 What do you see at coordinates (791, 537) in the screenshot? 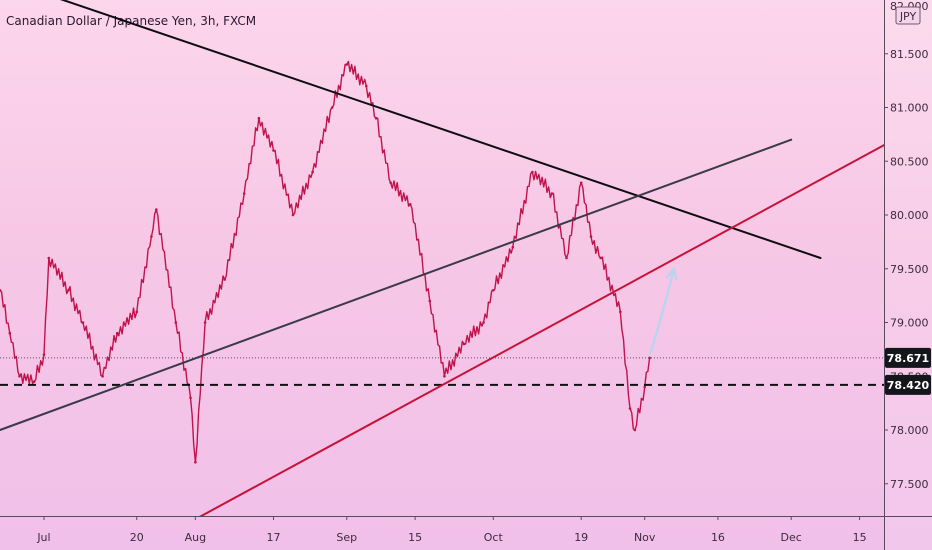
I see `x-tick-label: Dec` at bounding box center [791, 537].